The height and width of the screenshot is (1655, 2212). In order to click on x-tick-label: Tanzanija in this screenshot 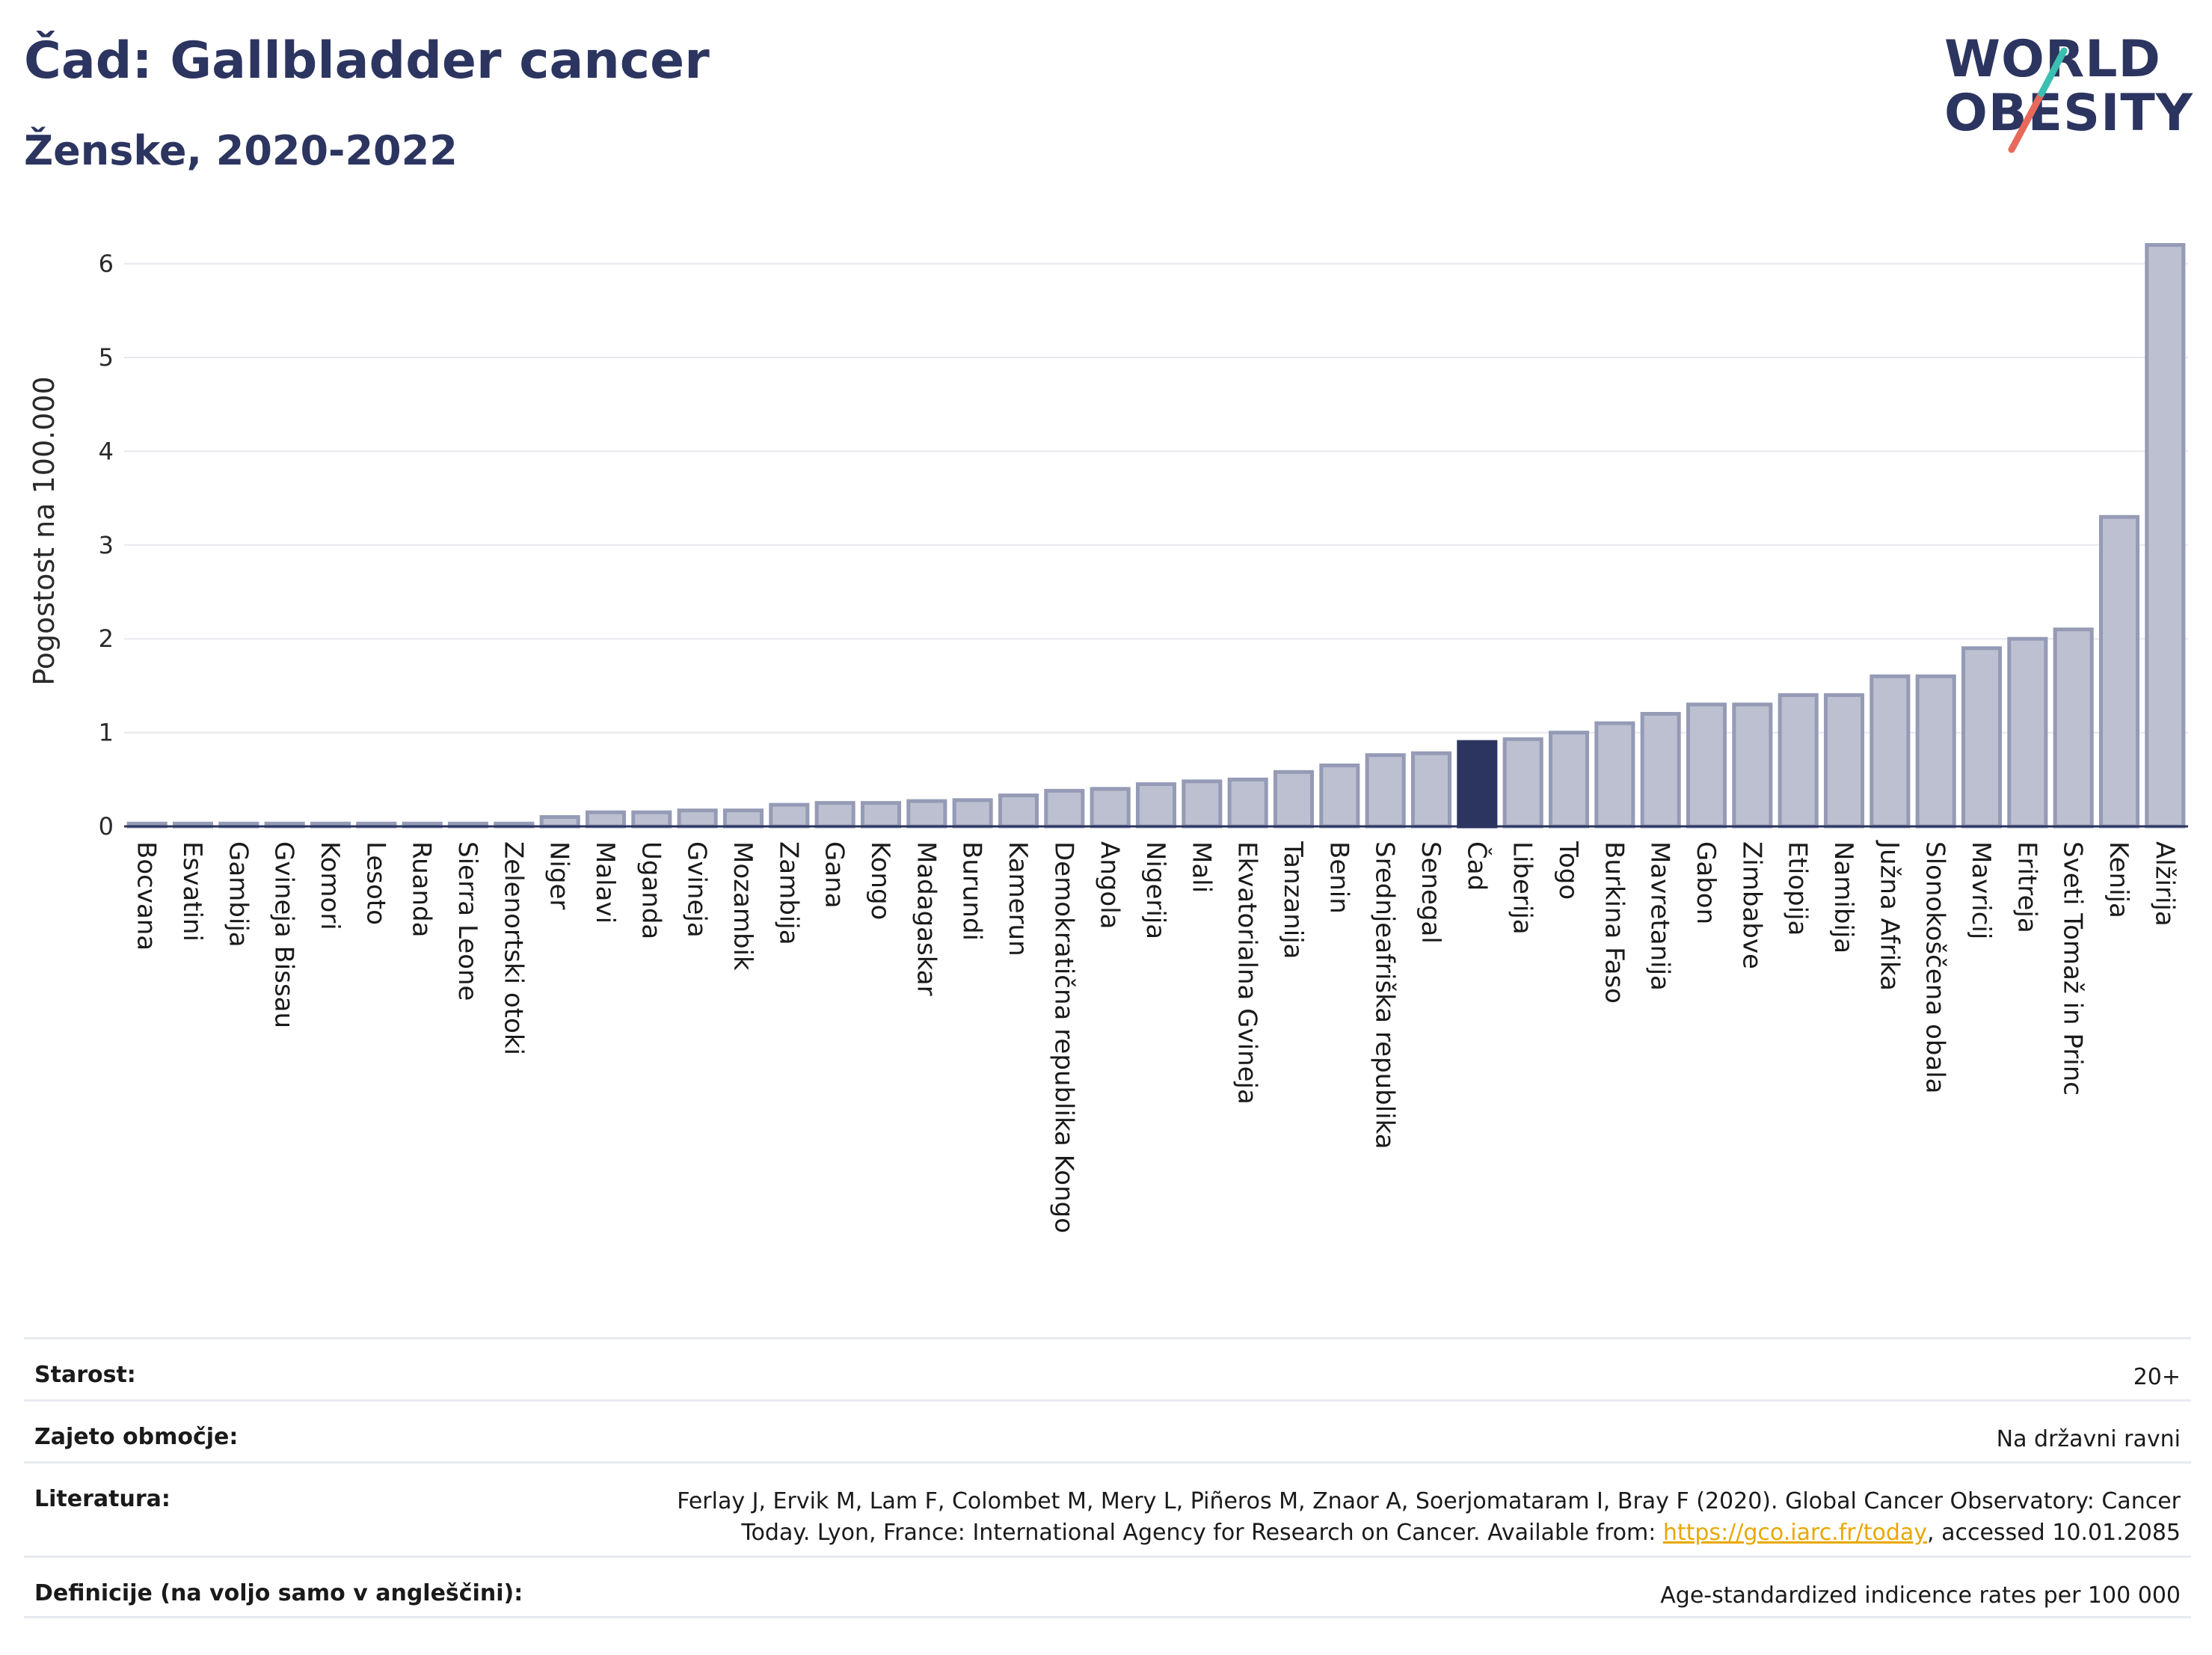, I will do `click(1293, 900)`.